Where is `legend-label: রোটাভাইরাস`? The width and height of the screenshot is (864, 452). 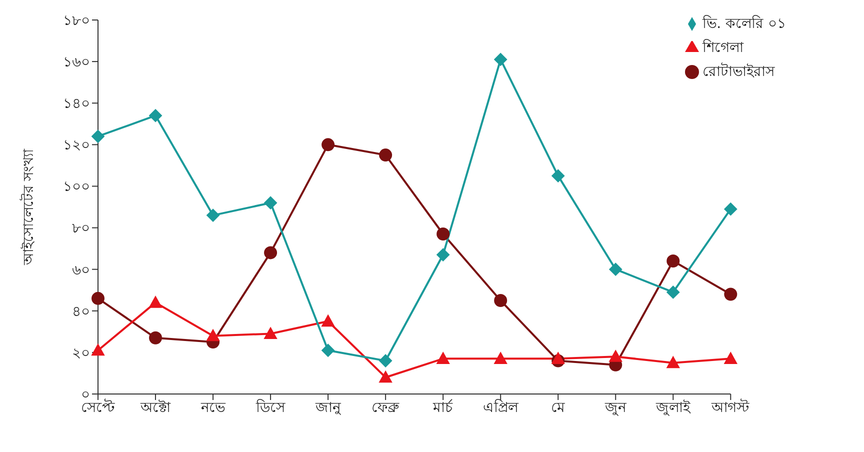
legend-label: রোটাভাইরাস is located at coordinates (738, 72).